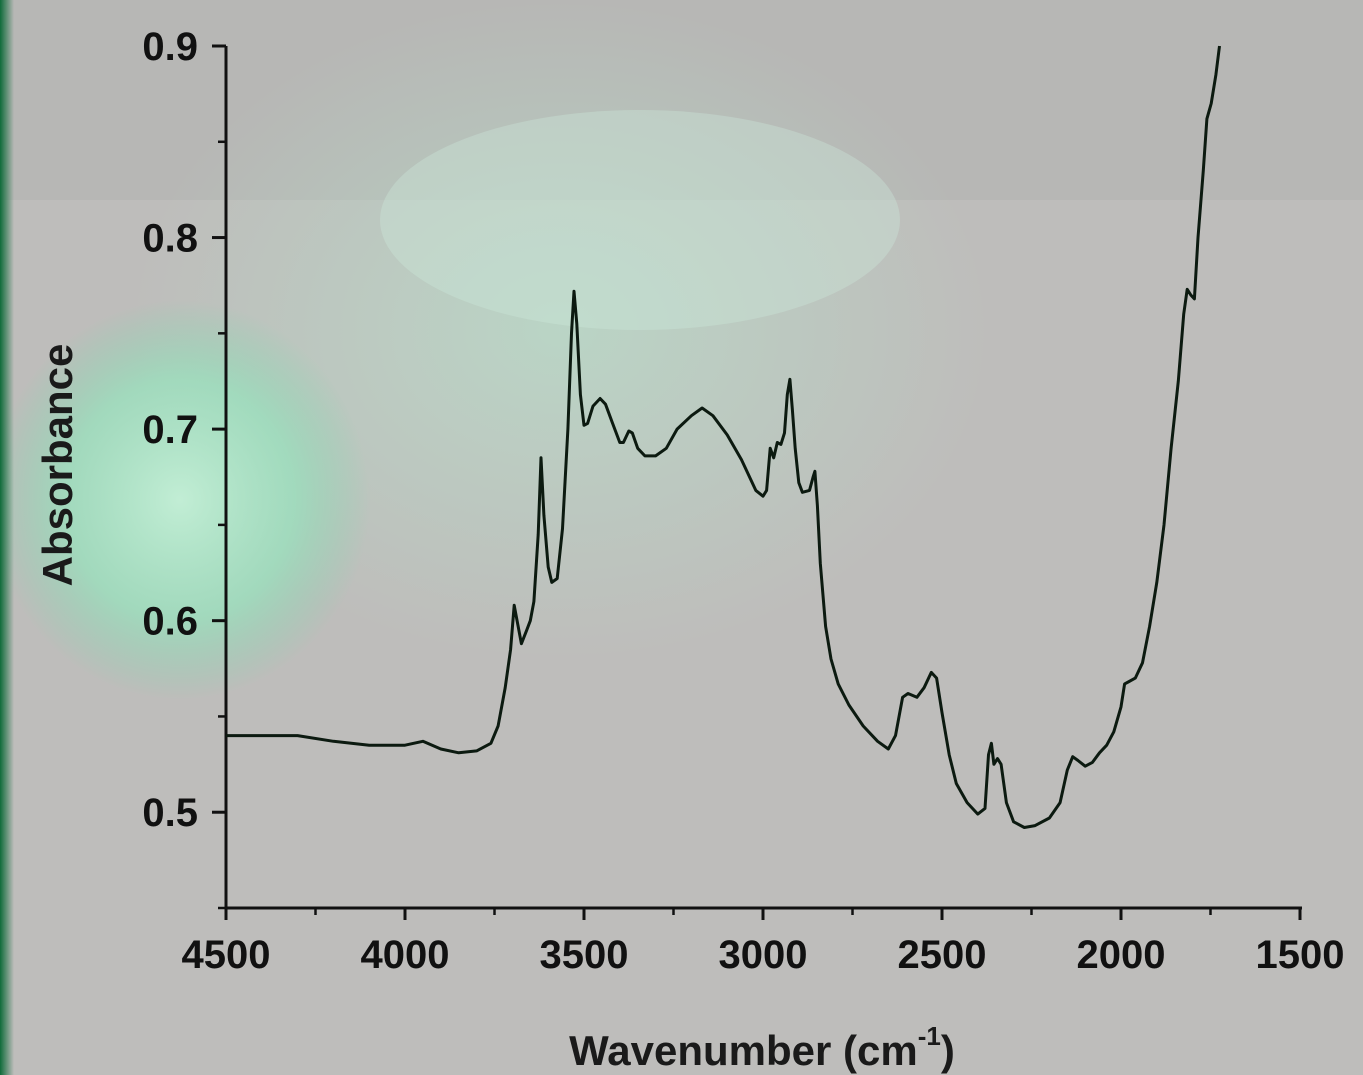 The image size is (1363, 1075). Describe the element at coordinates (57, 465) in the screenshot. I see `y-axis-title: Absorbance` at that location.